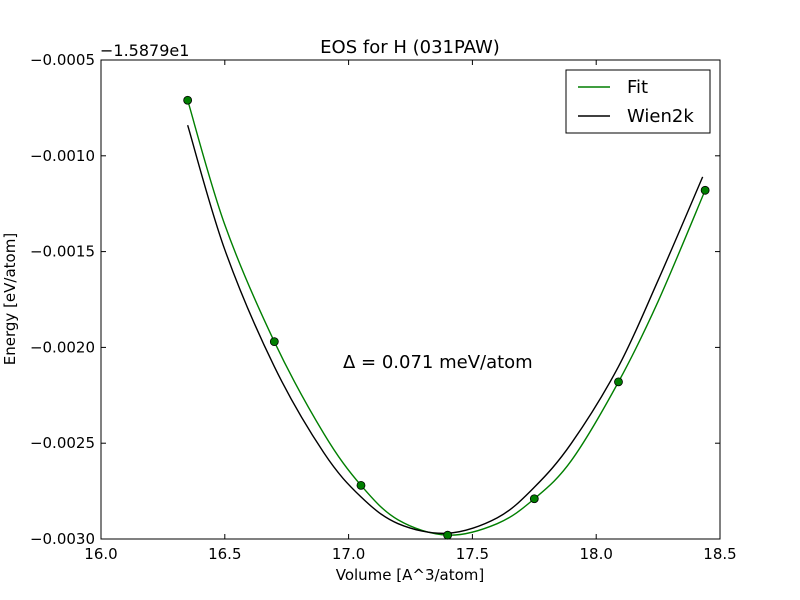  I want to click on x-axis-label: Volume [A^3/atom], so click(410, 575).